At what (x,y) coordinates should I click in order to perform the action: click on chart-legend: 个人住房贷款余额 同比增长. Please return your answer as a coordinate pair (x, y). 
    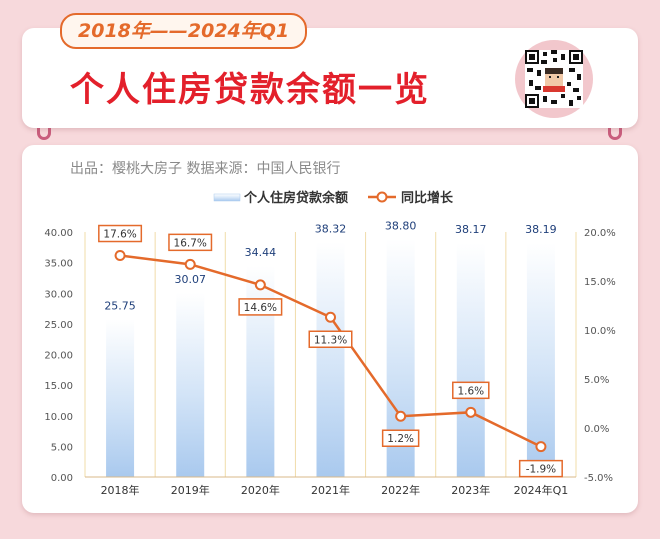
    Looking at the image, I should click on (333, 198).